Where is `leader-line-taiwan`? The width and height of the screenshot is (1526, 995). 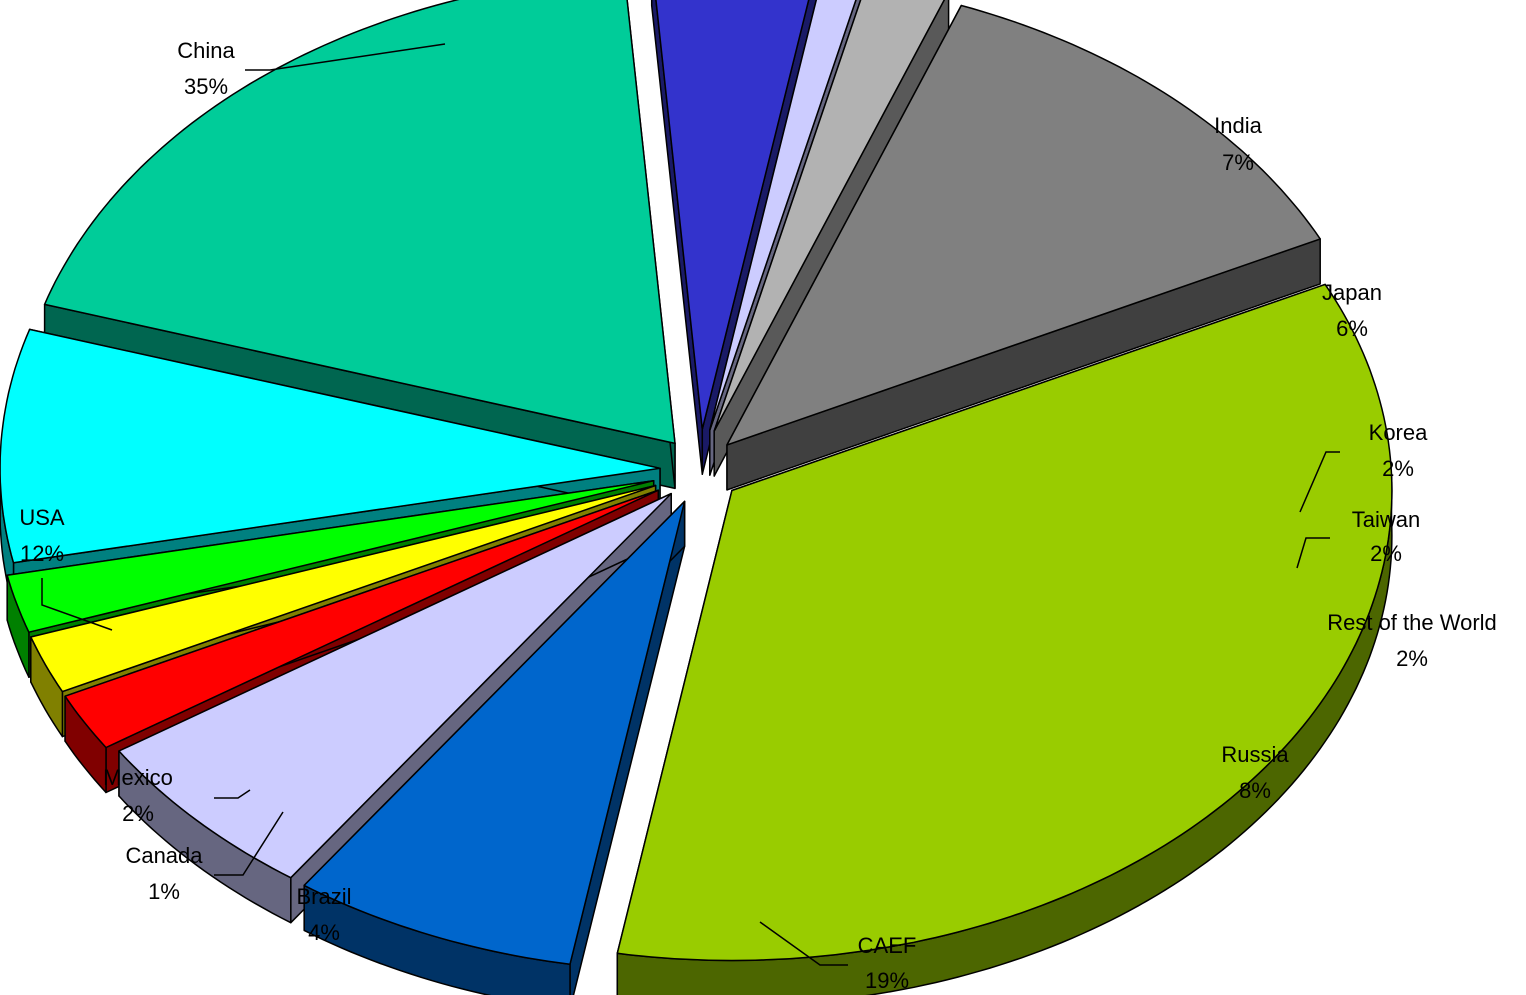
leader-line-taiwan is located at coordinates (1313, 553).